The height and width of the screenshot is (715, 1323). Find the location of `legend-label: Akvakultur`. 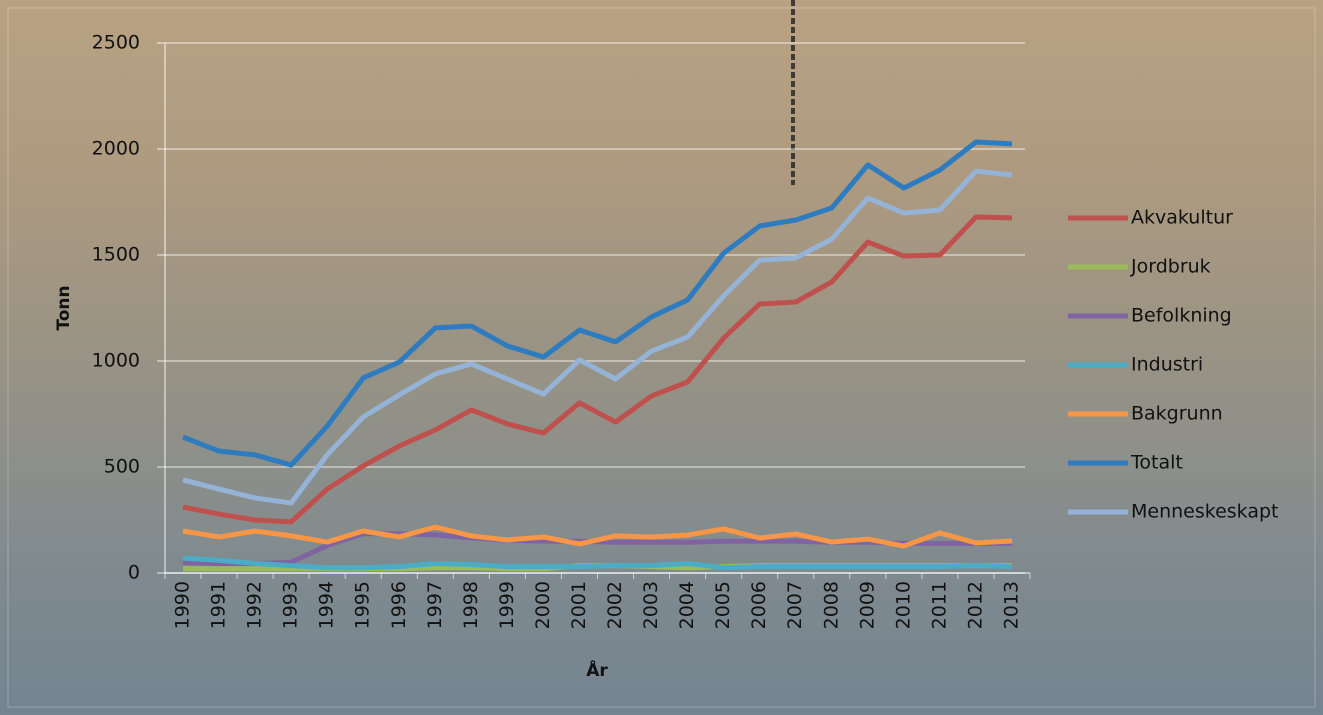

legend-label: Akvakultur is located at coordinates (1182, 218).